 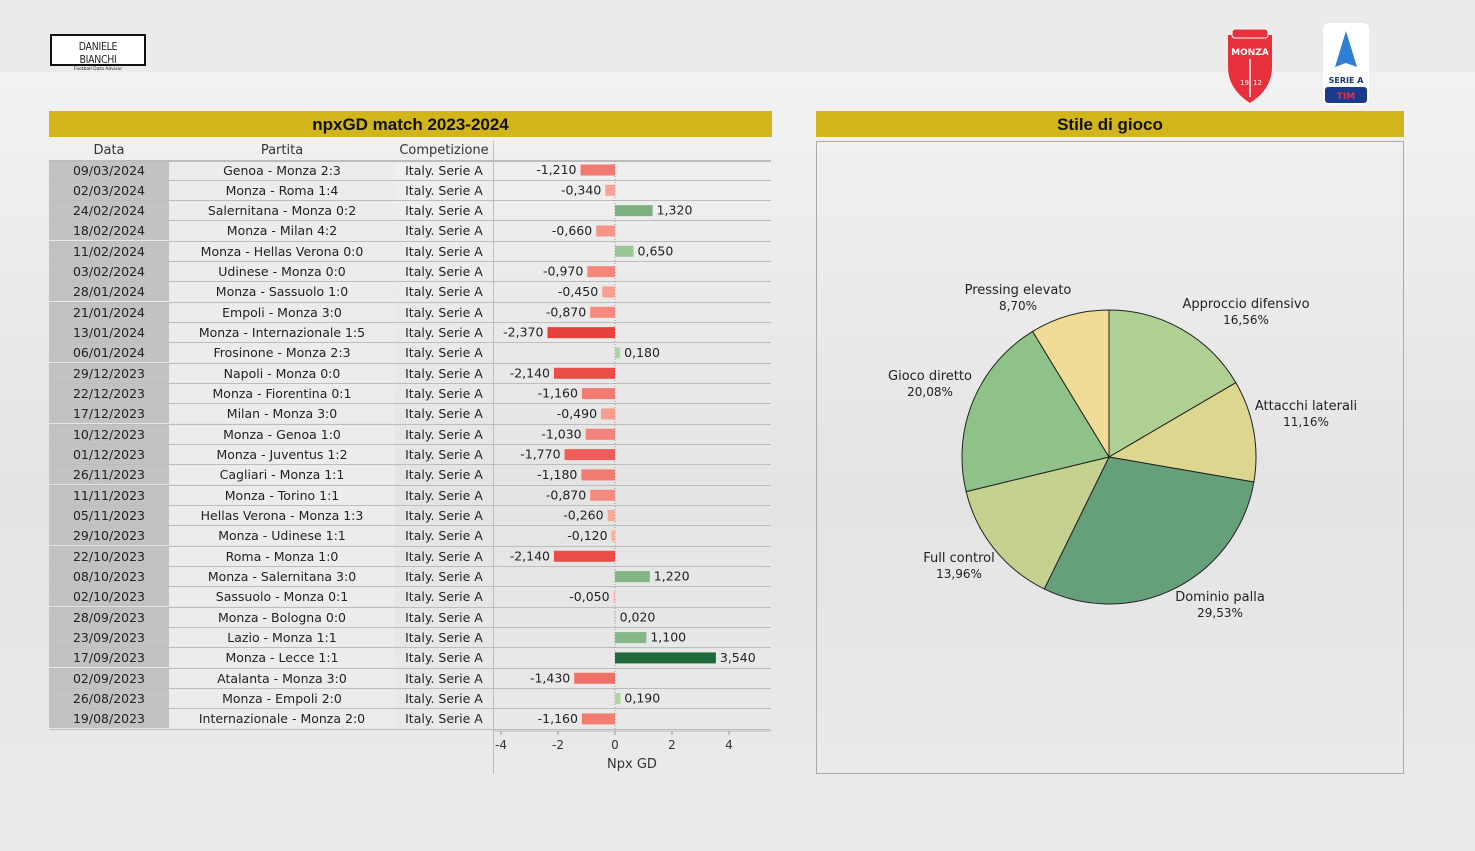 I want to click on row-match: Monza - Milan 4:2, so click(x=282, y=231).